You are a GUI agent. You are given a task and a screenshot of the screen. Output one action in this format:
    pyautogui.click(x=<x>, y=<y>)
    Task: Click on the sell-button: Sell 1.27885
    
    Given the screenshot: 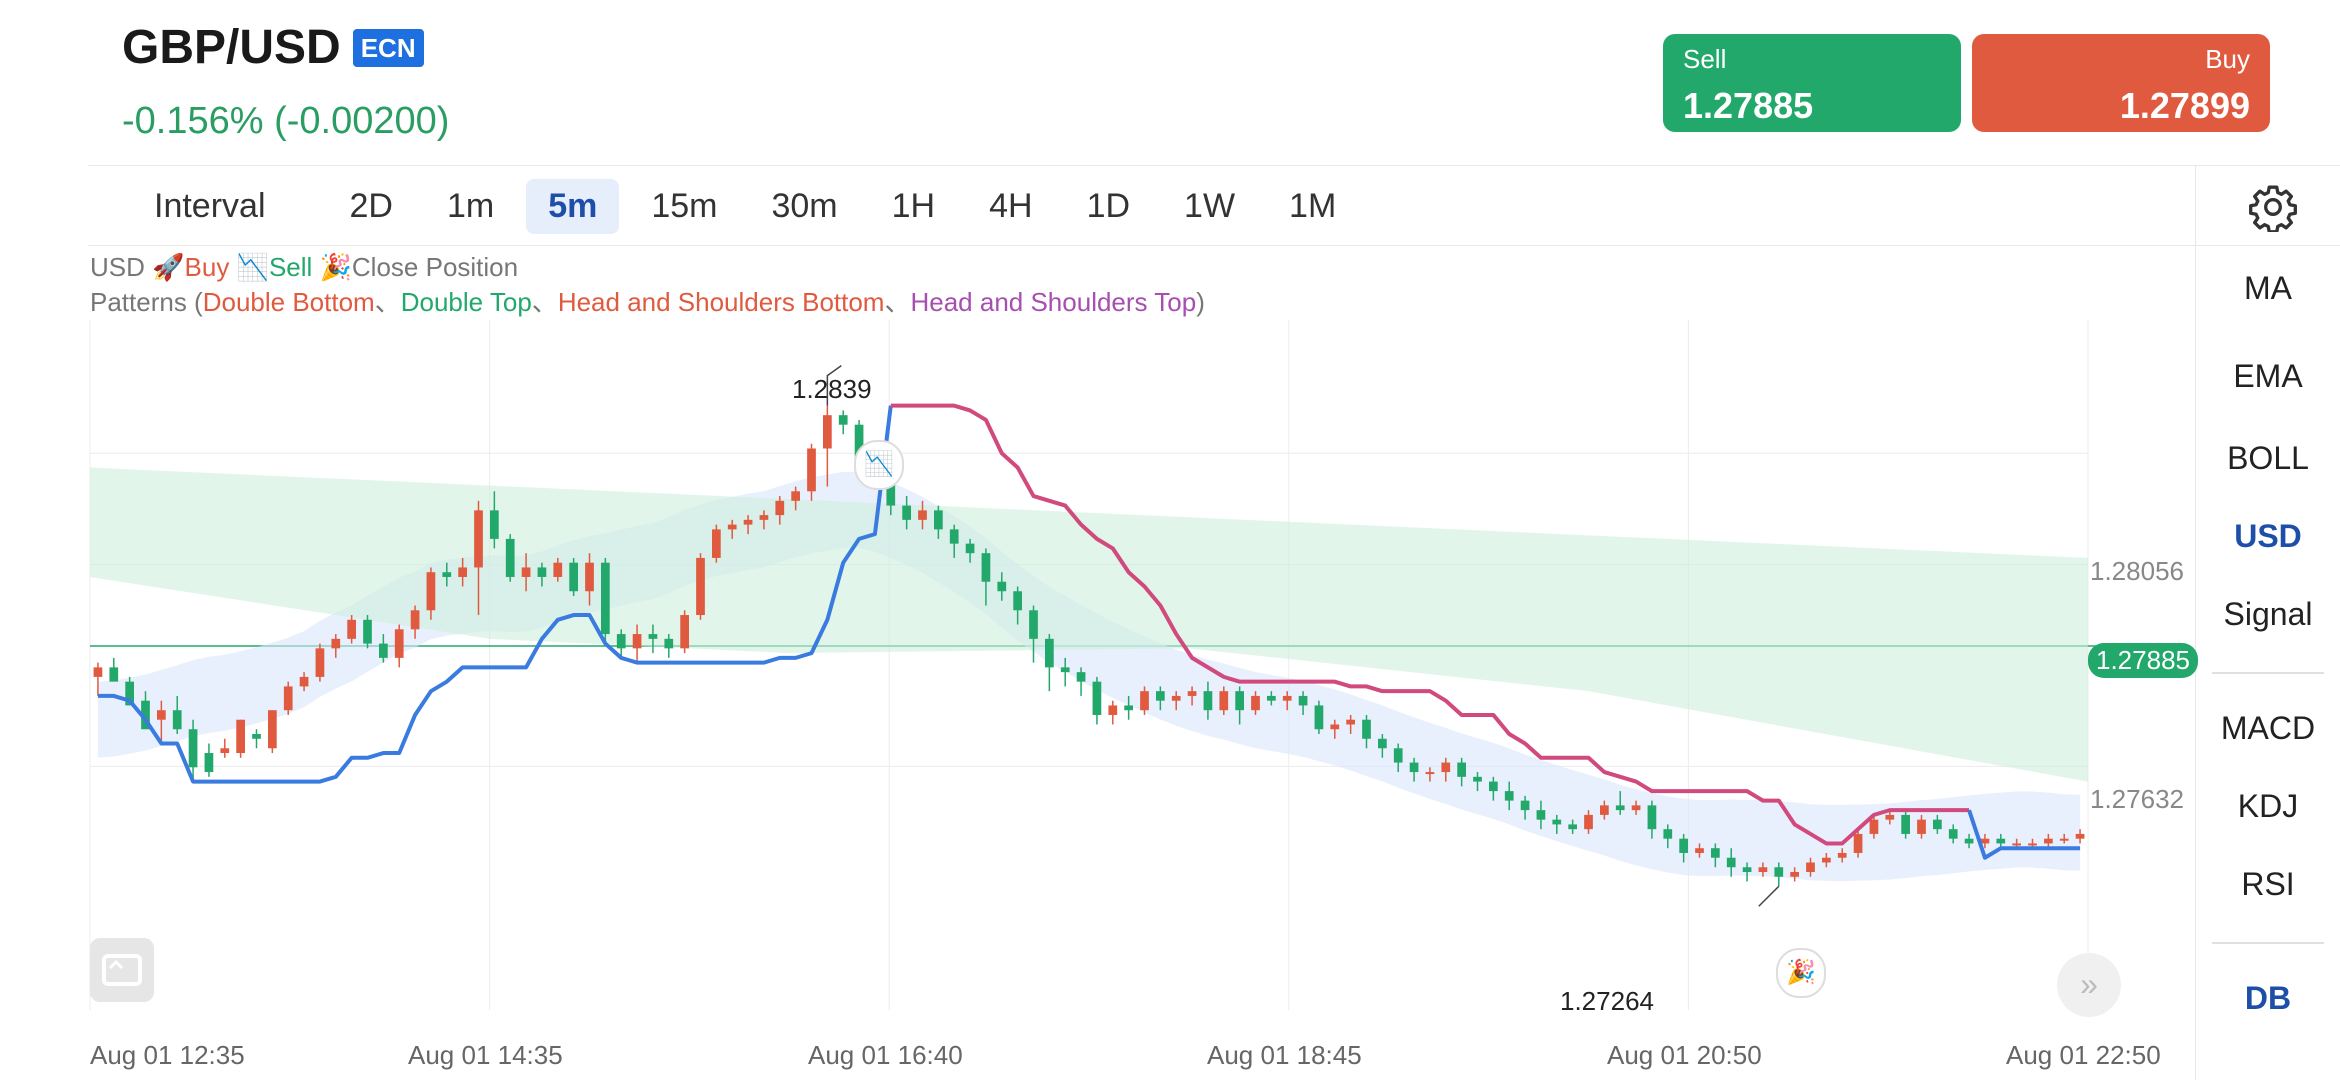 What is the action you would take?
    pyautogui.click(x=1812, y=83)
    